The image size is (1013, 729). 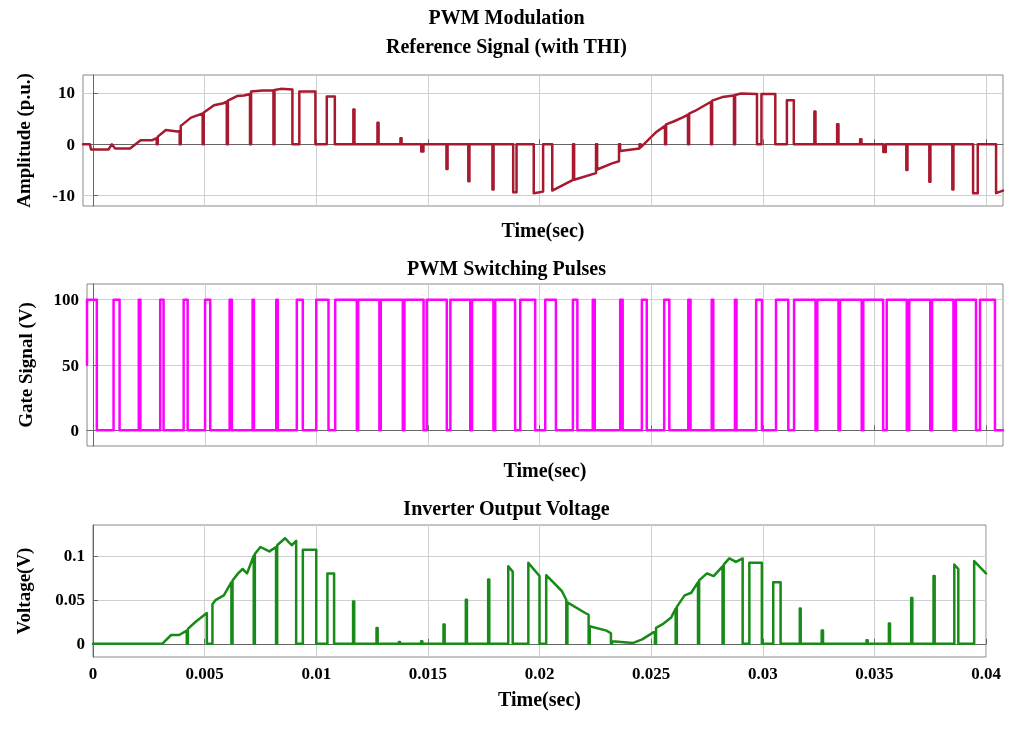 I want to click on x-tick-label: 0.015, so click(x=427, y=673).